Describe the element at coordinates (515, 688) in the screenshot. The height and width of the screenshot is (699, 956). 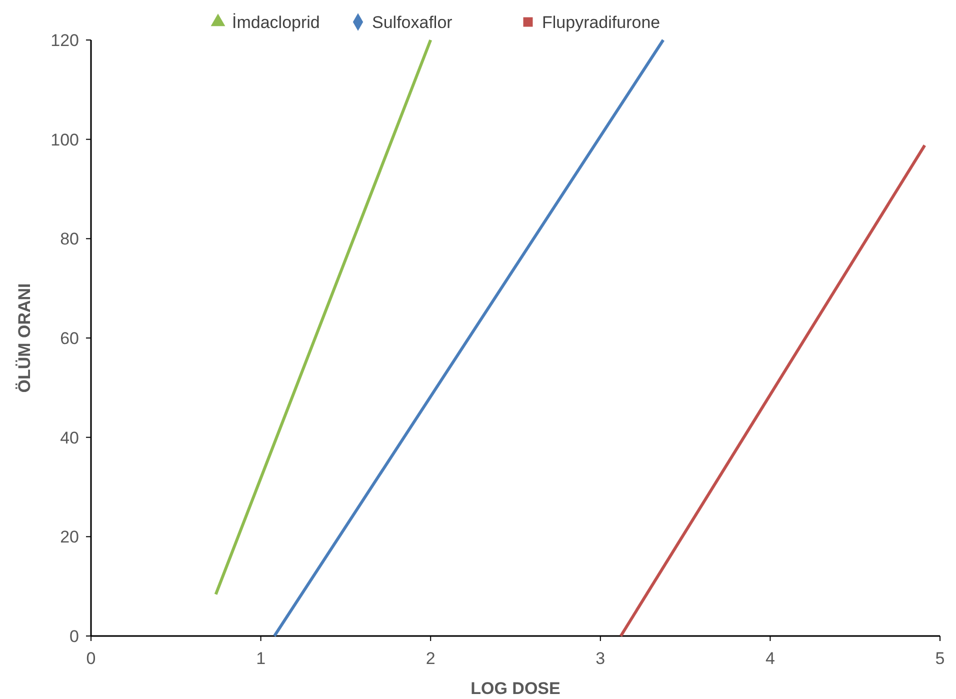
I see `x-axis-title: LOG DOSE` at that location.